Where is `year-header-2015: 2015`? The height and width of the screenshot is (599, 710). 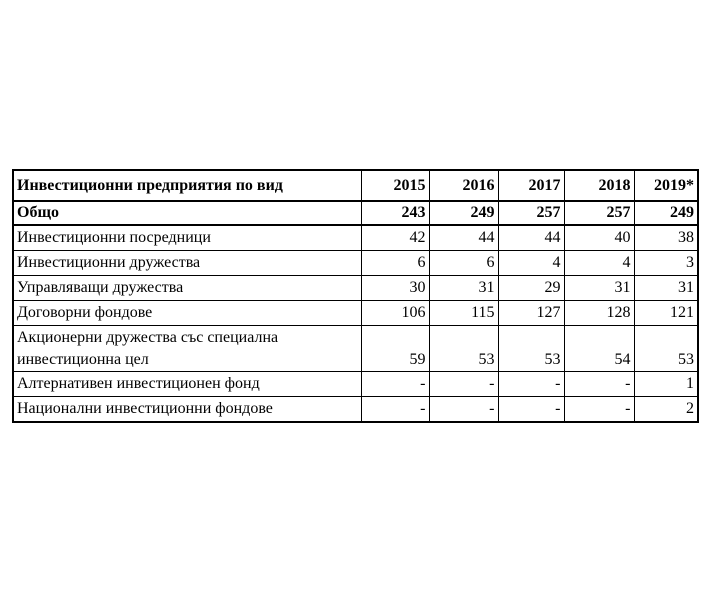
year-header-2015: 2015 is located at coordinates (395, 185).